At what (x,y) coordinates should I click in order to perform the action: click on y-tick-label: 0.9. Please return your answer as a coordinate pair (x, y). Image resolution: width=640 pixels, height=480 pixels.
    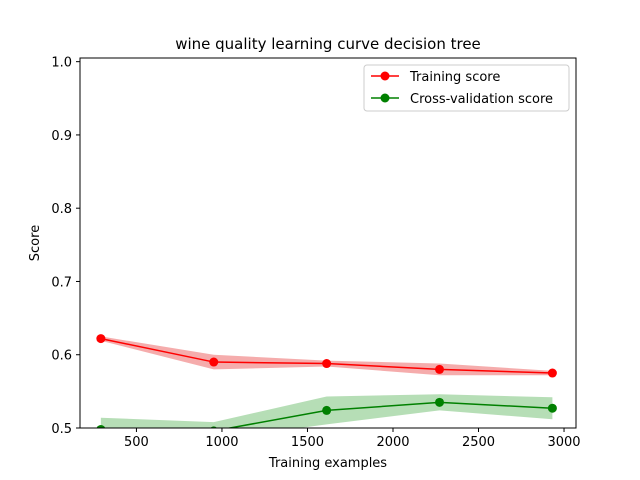
    Looking at the image, I should click on (61, 136).